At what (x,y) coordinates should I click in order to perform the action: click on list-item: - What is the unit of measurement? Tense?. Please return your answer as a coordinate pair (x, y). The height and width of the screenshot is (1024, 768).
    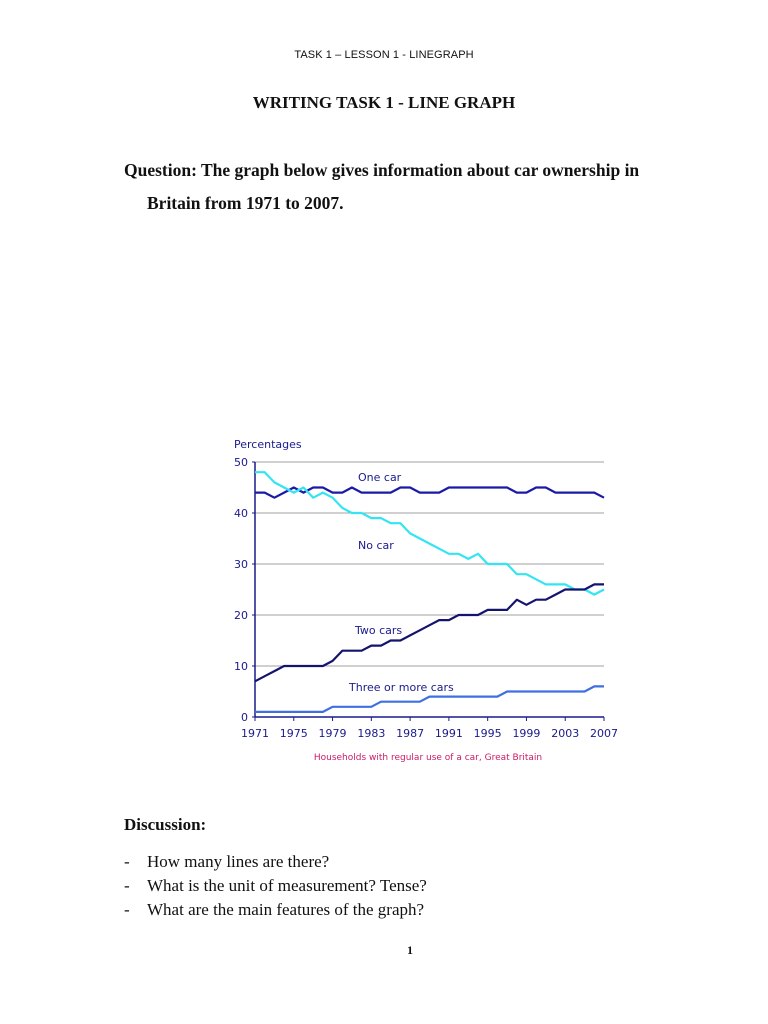
    Looking at the image, I should click on (275, 886).